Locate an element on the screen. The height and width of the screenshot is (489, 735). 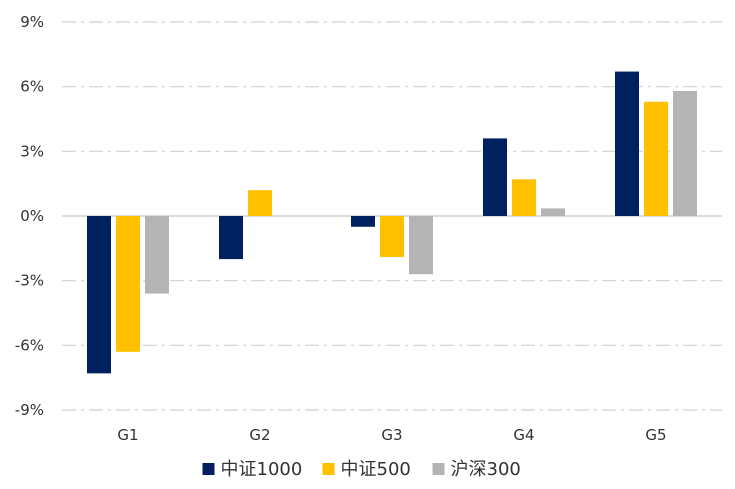
y-tick-label: 6% is located at coordinates (32, 87).